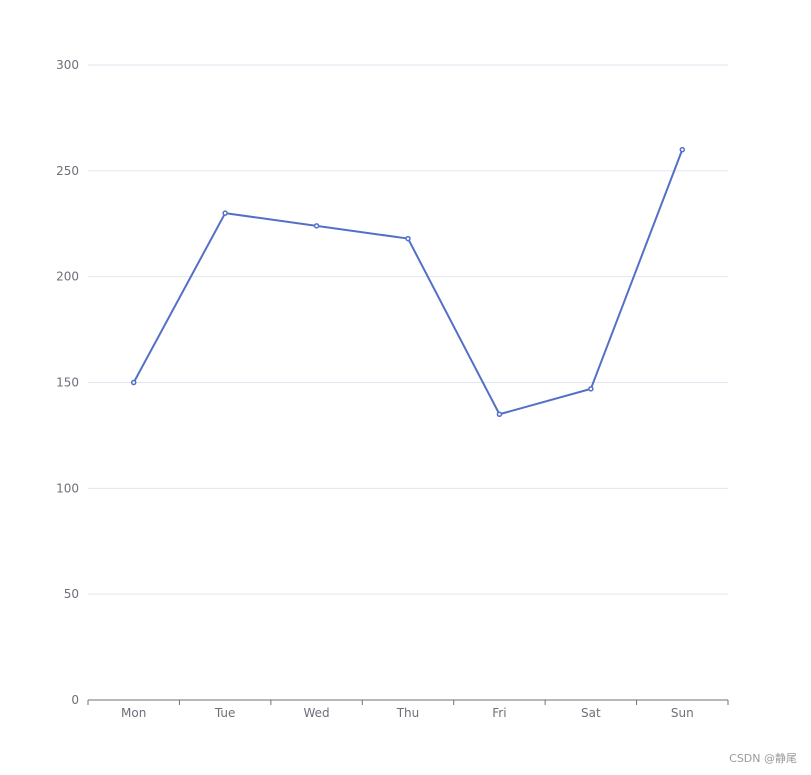  I want to click on x-tick-label: Mon, so click(133, 713).